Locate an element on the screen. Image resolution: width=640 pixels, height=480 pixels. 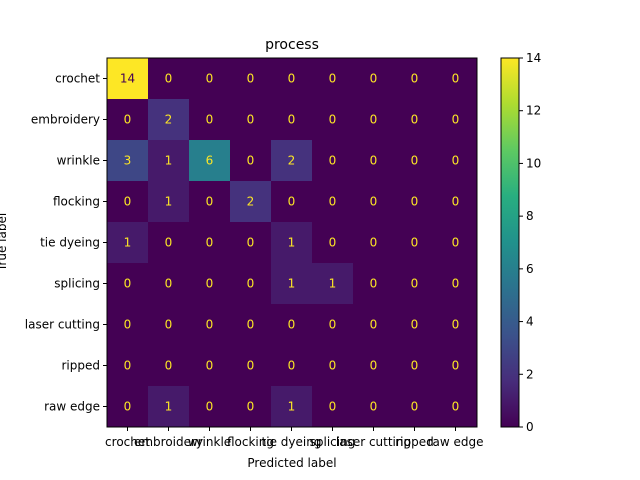
y-axis-label: True label is located at coordinates (4, 242).